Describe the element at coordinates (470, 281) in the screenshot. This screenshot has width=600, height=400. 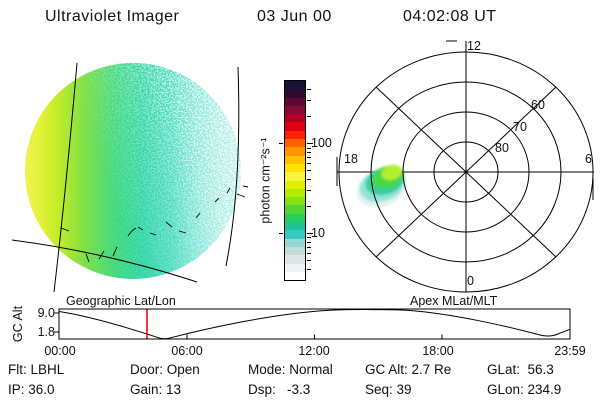
I see `mlt-0-label: 0` at that location.